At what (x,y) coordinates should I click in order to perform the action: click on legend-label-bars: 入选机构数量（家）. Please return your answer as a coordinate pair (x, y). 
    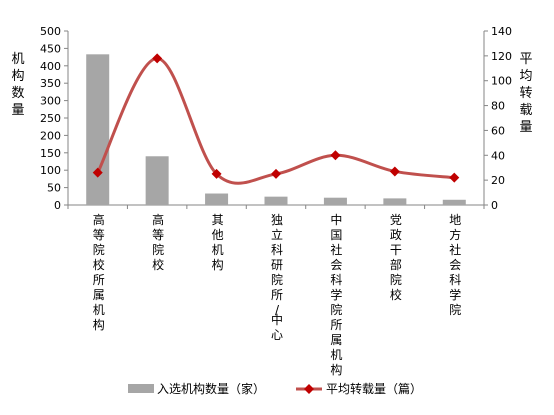
    Looking at the image, I should click on (211, 388).